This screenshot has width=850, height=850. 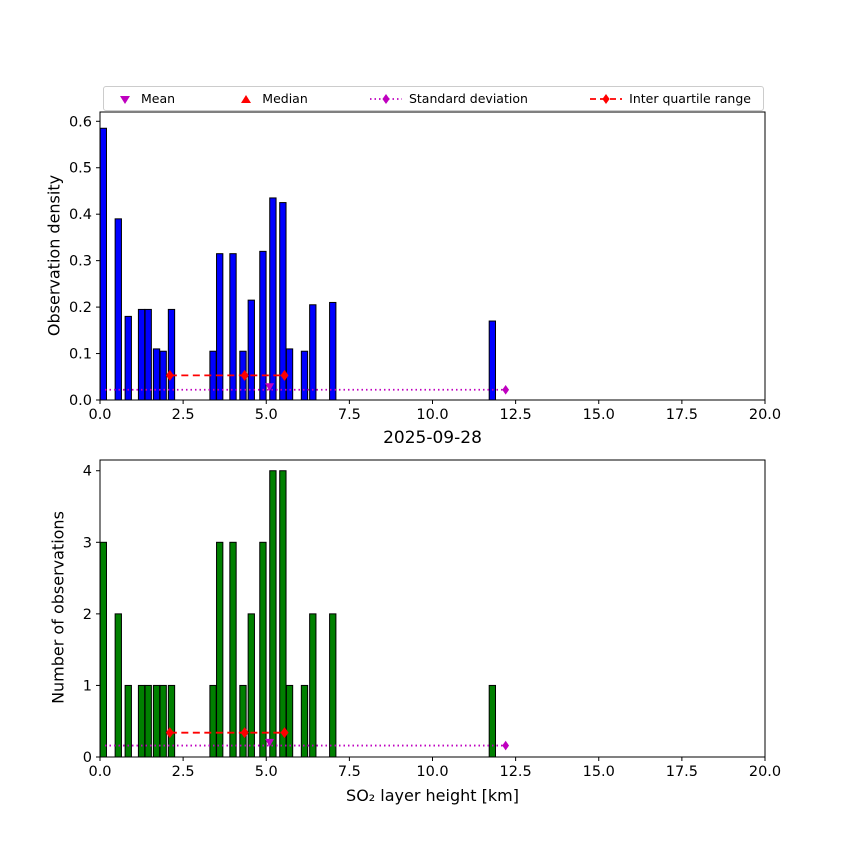 What do you see at coordinates (690, 98) in the screenshot?
I see `legend-label: Inter quartile range` at bounding box center [690, 98].